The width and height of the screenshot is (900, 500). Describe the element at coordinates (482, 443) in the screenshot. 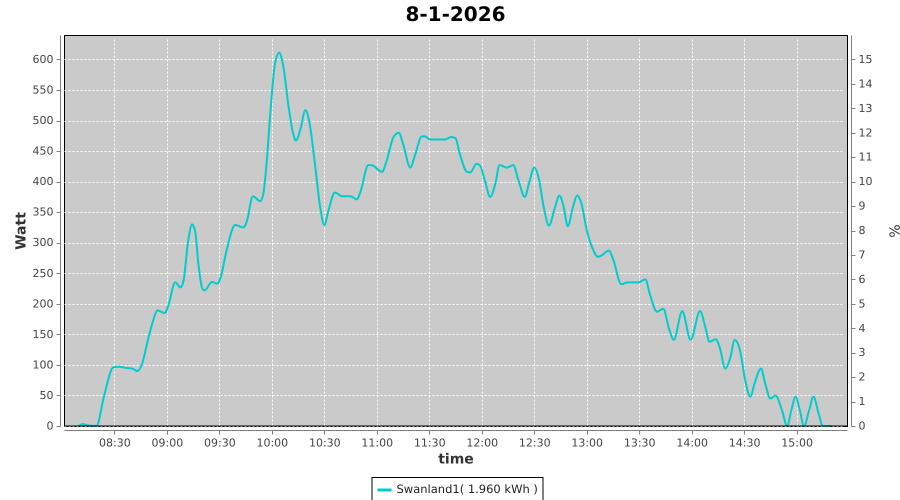

I see `x-tick-label: 12:00` at that location.